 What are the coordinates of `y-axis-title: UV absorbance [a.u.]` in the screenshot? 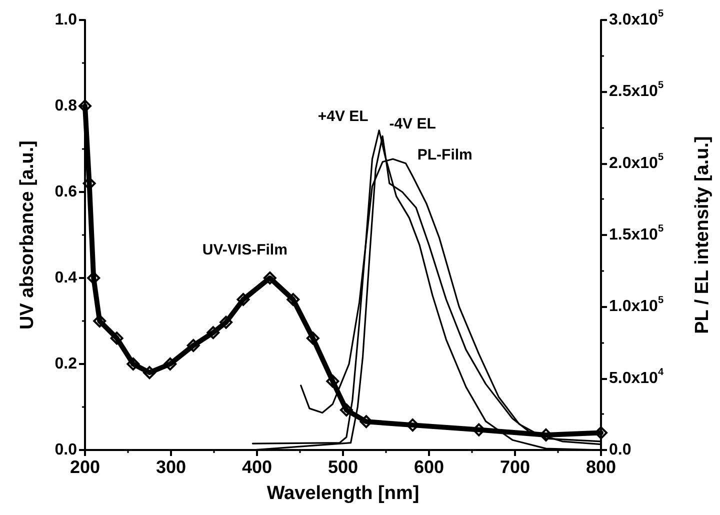 It's located at (27, 235).